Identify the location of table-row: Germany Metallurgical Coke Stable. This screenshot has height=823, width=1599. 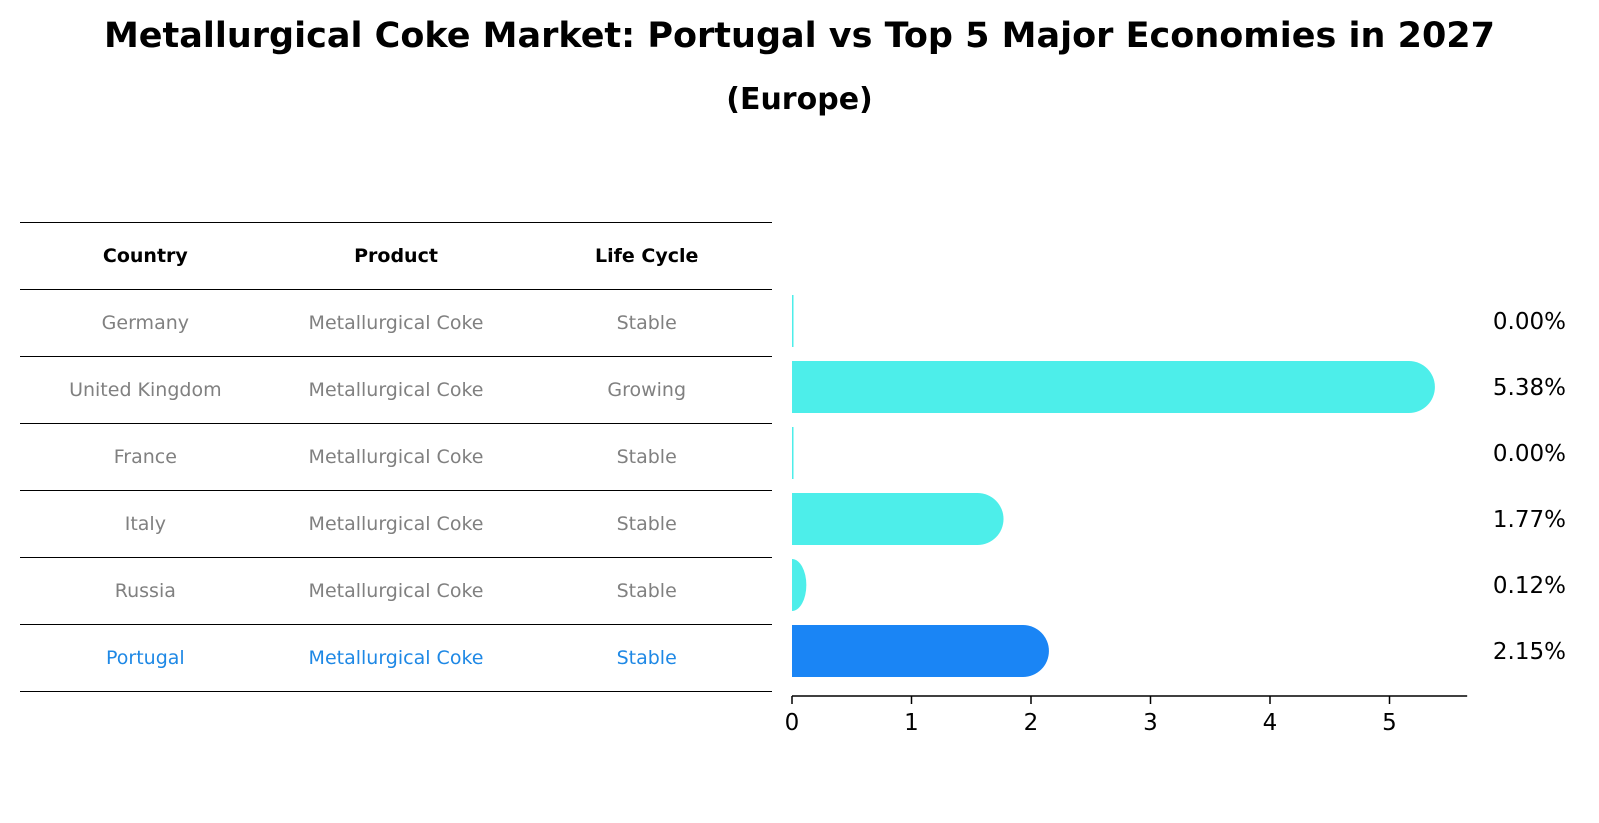
(396, 322).